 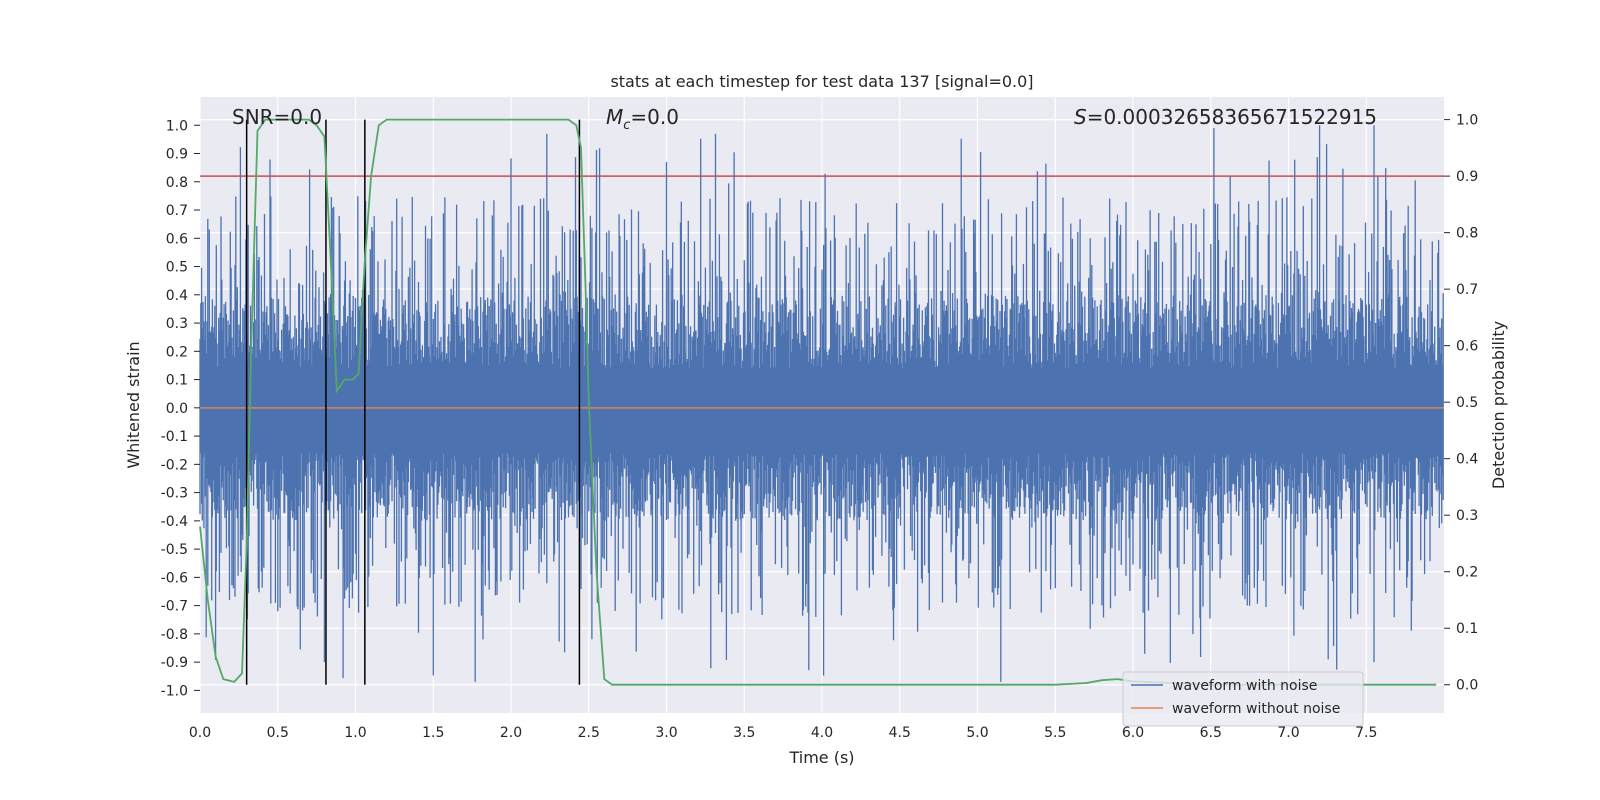 What do you see at coordinates (355, 733) in the screenshot?
I see `x-tick-label: 1.0` at bounding box center [355, 733].